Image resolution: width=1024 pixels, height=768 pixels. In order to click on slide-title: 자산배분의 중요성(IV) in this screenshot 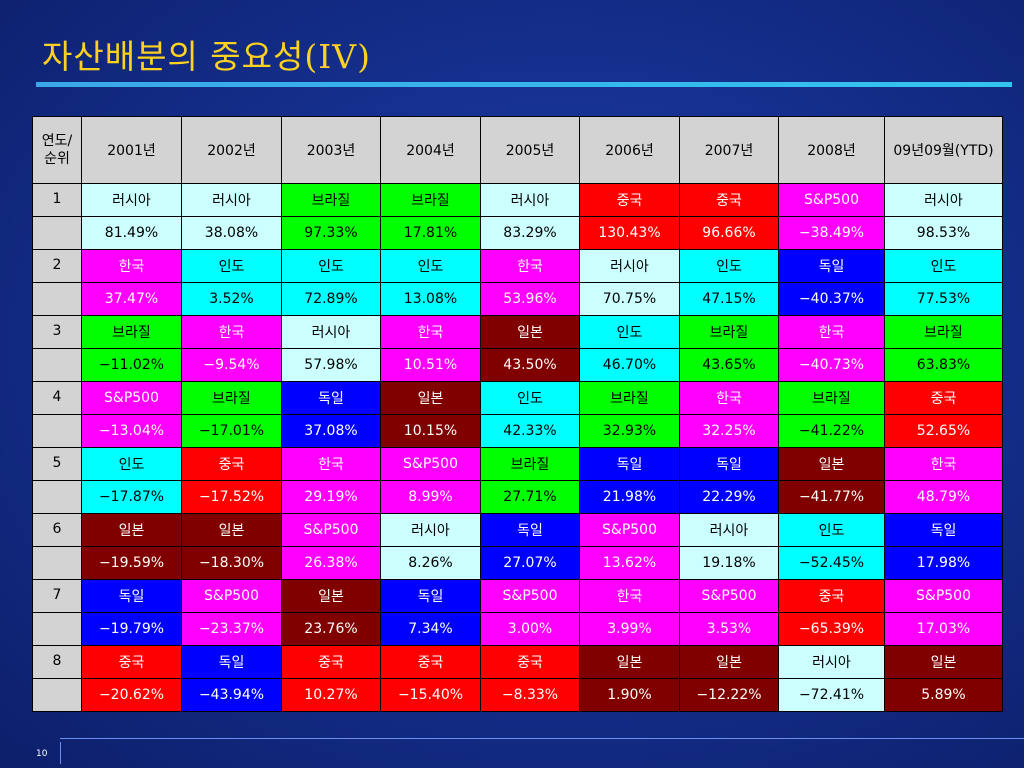, I will do `click(206, 56)`.